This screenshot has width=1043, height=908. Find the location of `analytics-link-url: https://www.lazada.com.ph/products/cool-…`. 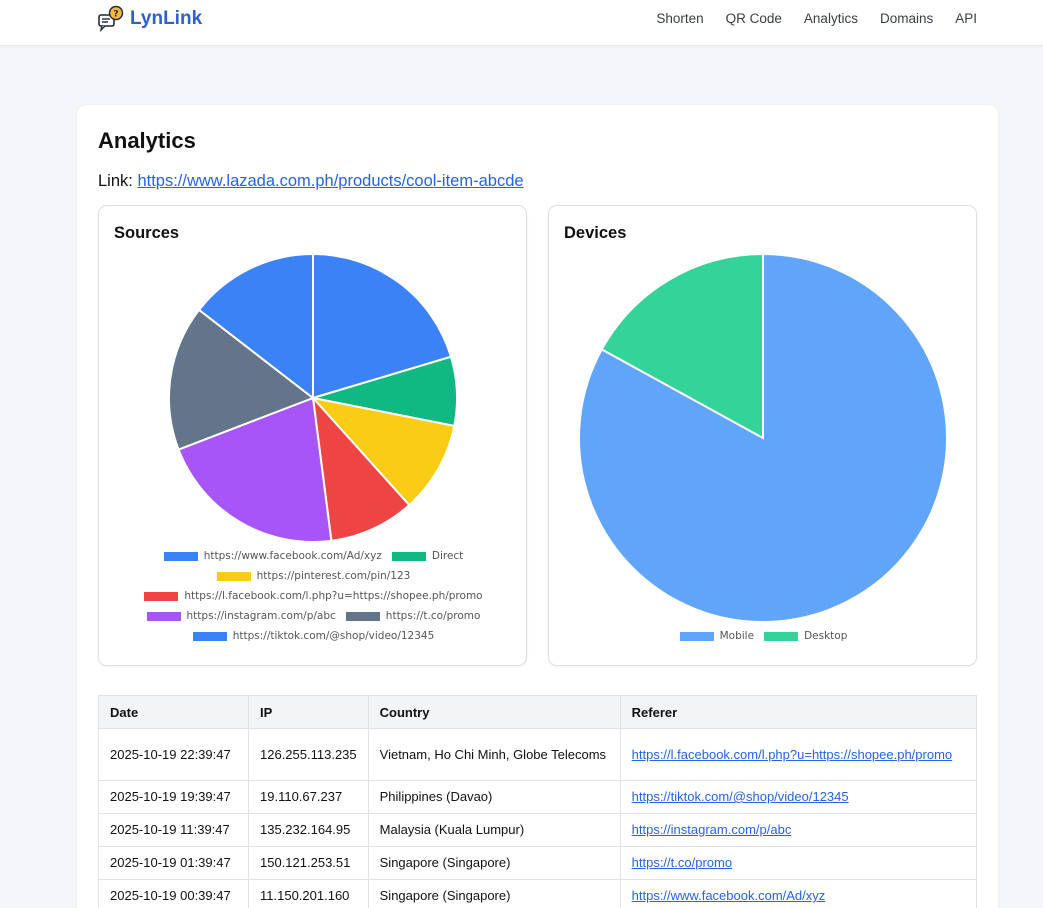

analytics-link-url: https://www.lazada.com.ph/products/cool-… is located at coordinates (330, 181).